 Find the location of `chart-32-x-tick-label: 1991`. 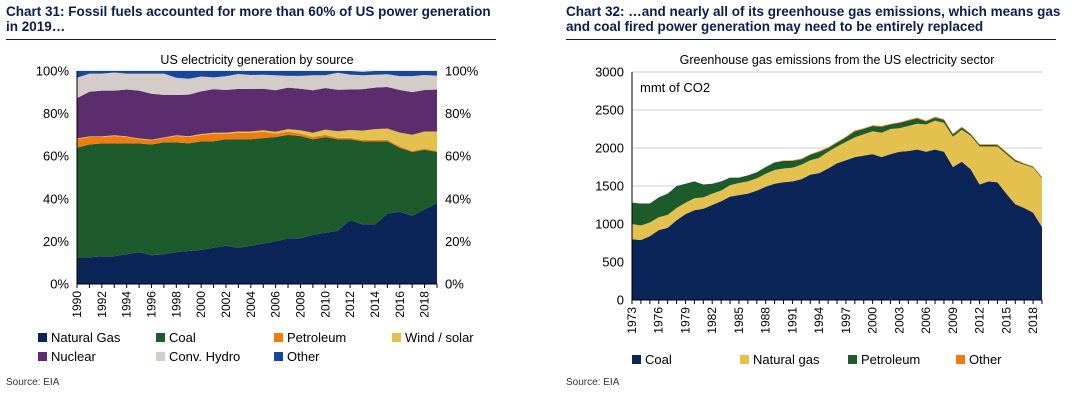

chart-32-x-tick-label: 1991 is located at coordinates (792, 320).